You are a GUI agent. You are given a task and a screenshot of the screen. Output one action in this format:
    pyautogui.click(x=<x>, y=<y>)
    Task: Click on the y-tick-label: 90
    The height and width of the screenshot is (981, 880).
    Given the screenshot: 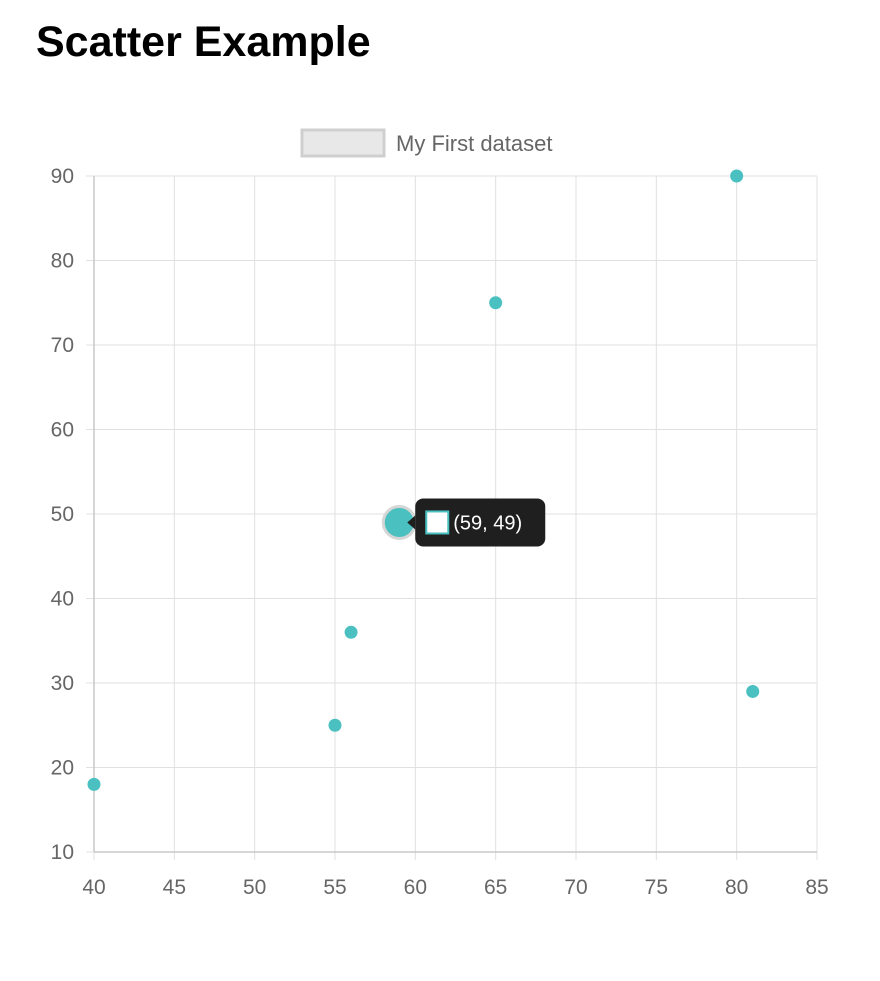 What is the action you would take?
    pyautogui.click(x=62, y=176)
    